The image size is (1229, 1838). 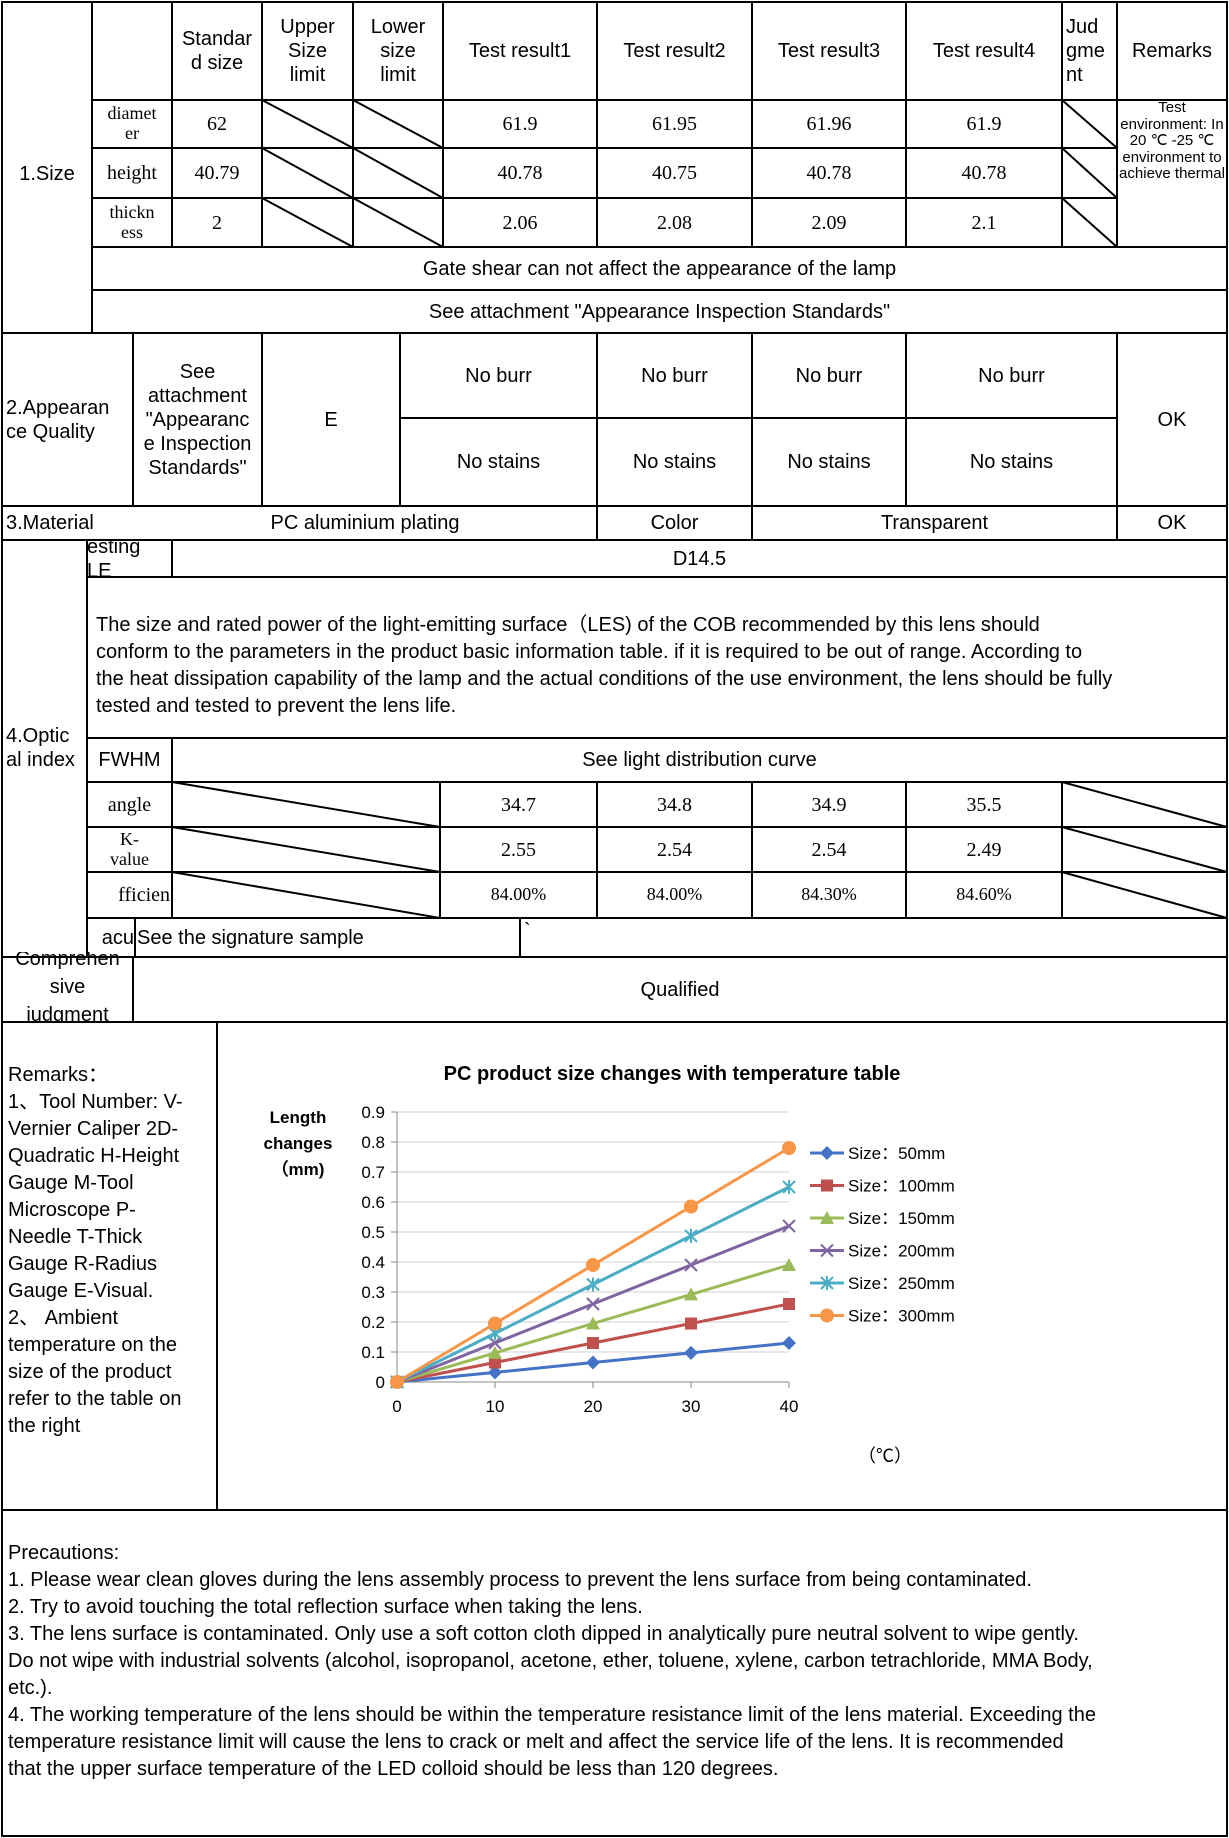 I want to click on y-tick-label: 0.5, so click(x=373, y=1232).